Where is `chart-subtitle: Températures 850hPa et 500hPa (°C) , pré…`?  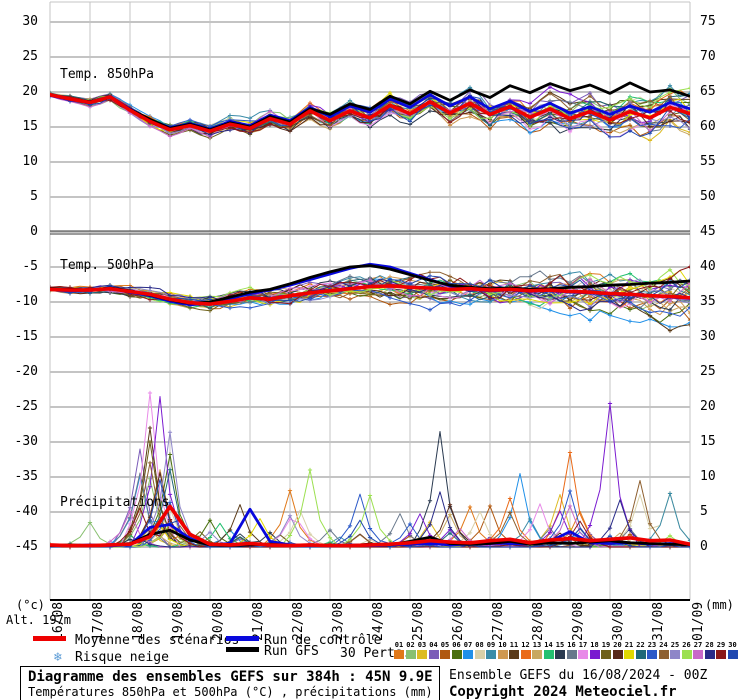 chart-subtitle: Températures 850hPa et 500hPa (°C) , pré… is located at coordinates (230, 692).